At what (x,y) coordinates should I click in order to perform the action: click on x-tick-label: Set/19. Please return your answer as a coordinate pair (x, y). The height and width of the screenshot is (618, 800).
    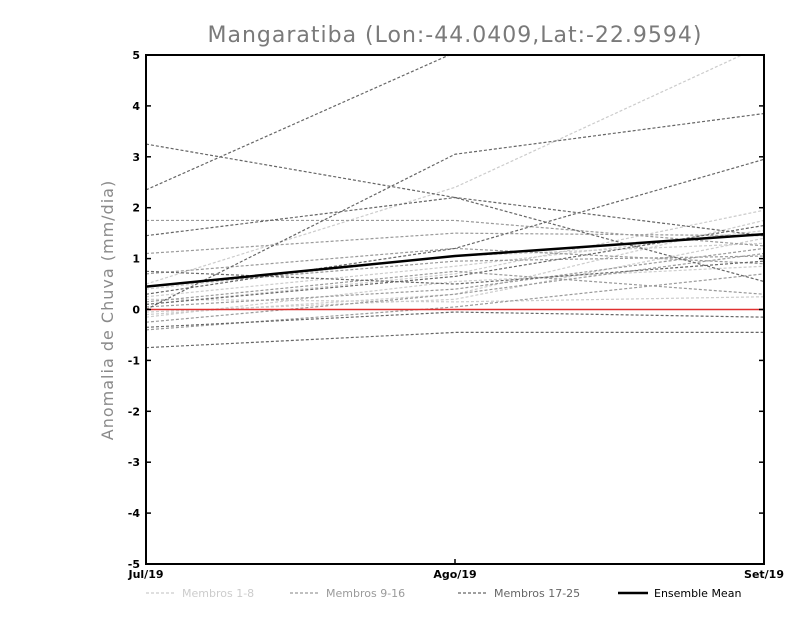
    Looking at the image, I should click on (764, 574).